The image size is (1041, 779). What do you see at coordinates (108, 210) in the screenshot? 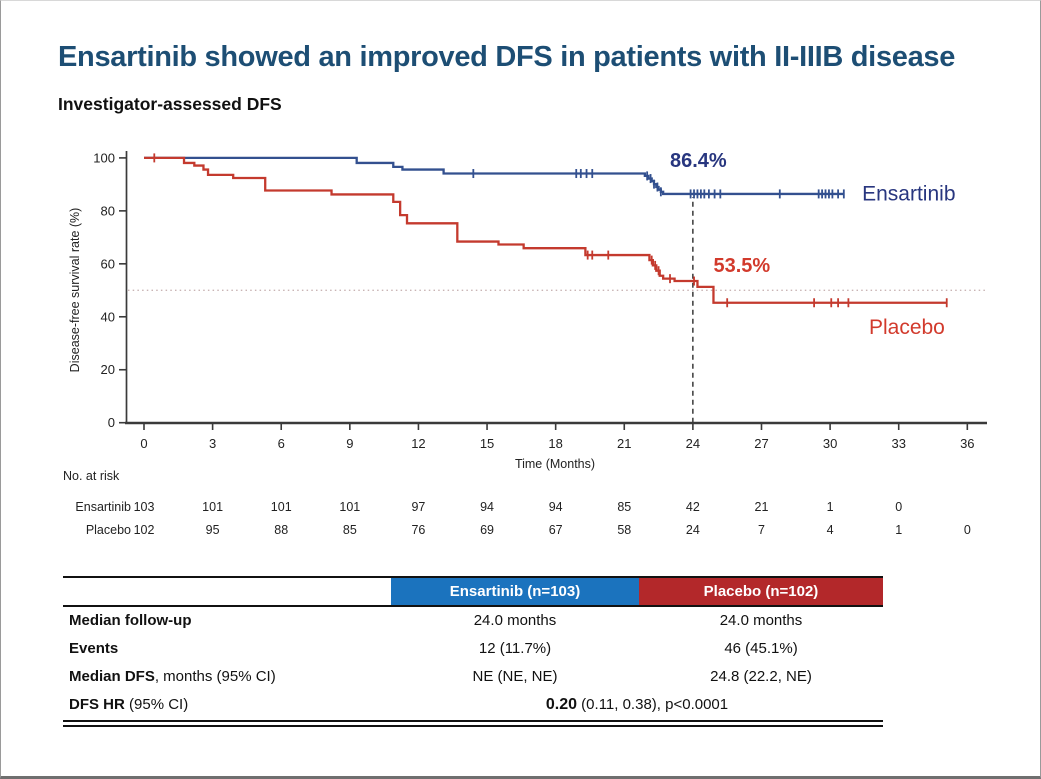
I see `y-tick-label: 80` at bounding box center [108, 210].